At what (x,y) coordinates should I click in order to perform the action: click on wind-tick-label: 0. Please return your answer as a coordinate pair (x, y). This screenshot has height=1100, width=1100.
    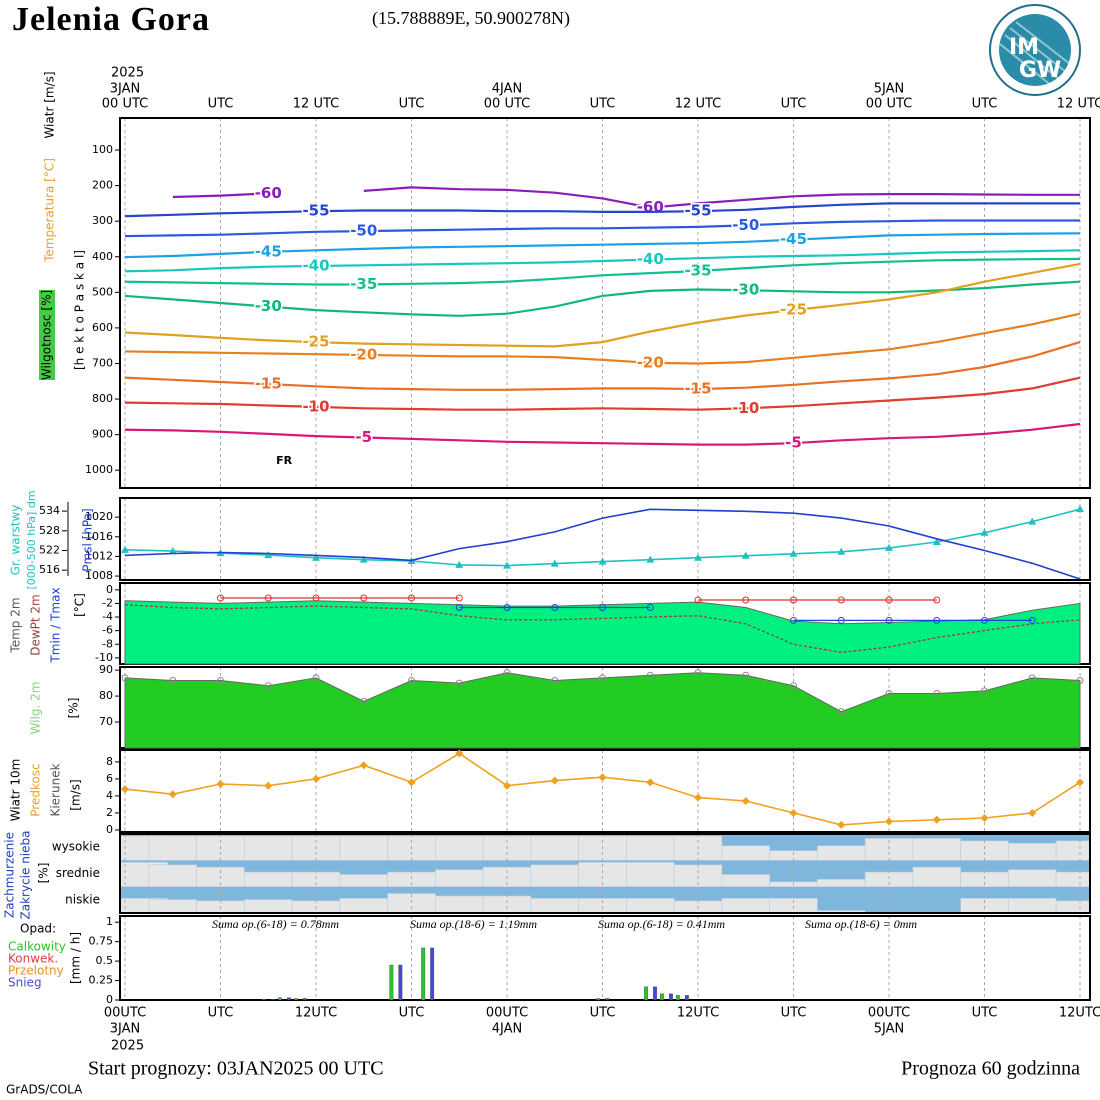
    Looking at the image, I should click on (109, 829).